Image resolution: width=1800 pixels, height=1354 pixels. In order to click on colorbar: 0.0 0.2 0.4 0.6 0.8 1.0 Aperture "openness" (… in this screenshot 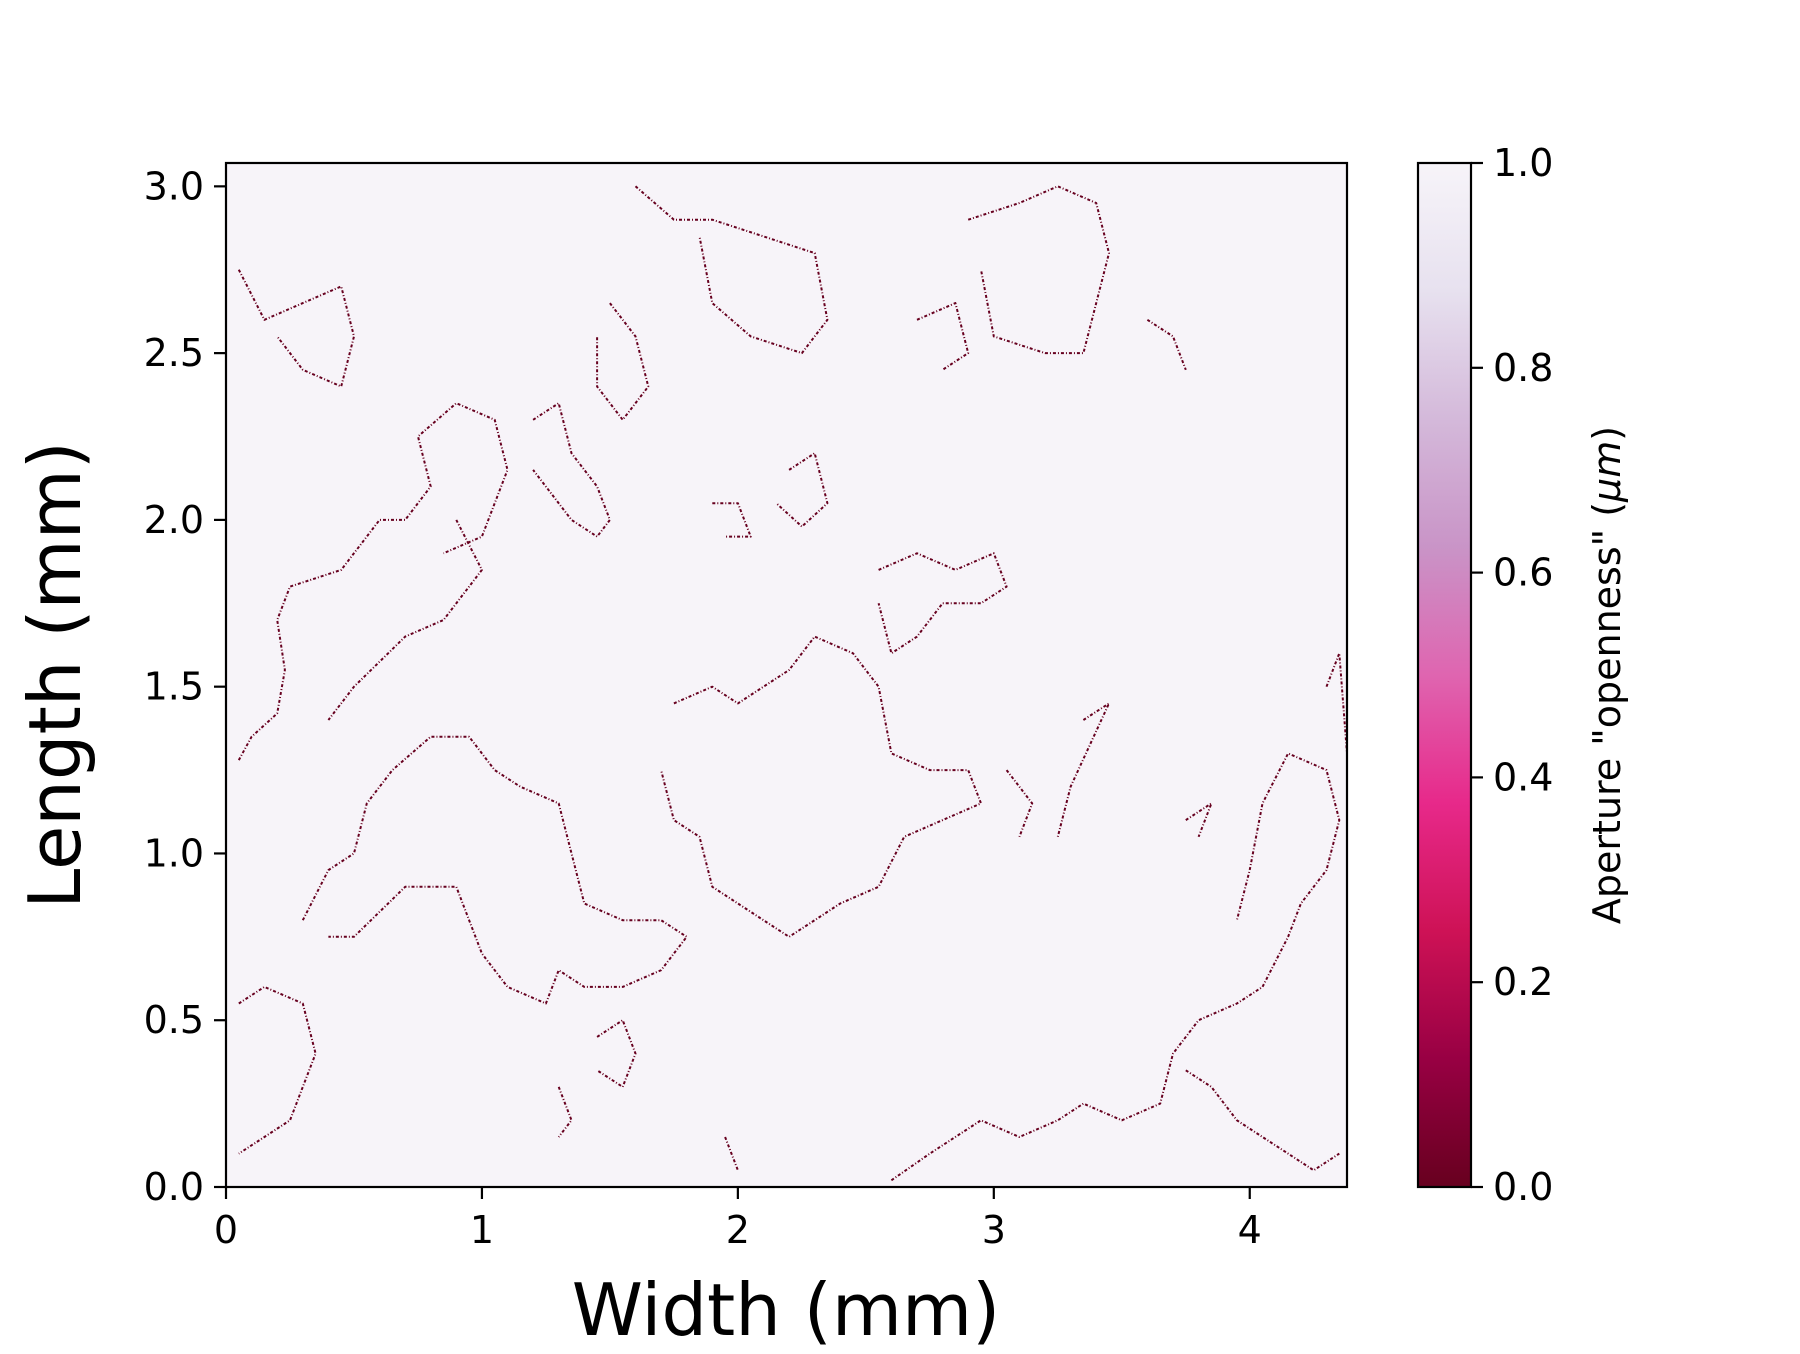, I will do `click(1522, 675)`.